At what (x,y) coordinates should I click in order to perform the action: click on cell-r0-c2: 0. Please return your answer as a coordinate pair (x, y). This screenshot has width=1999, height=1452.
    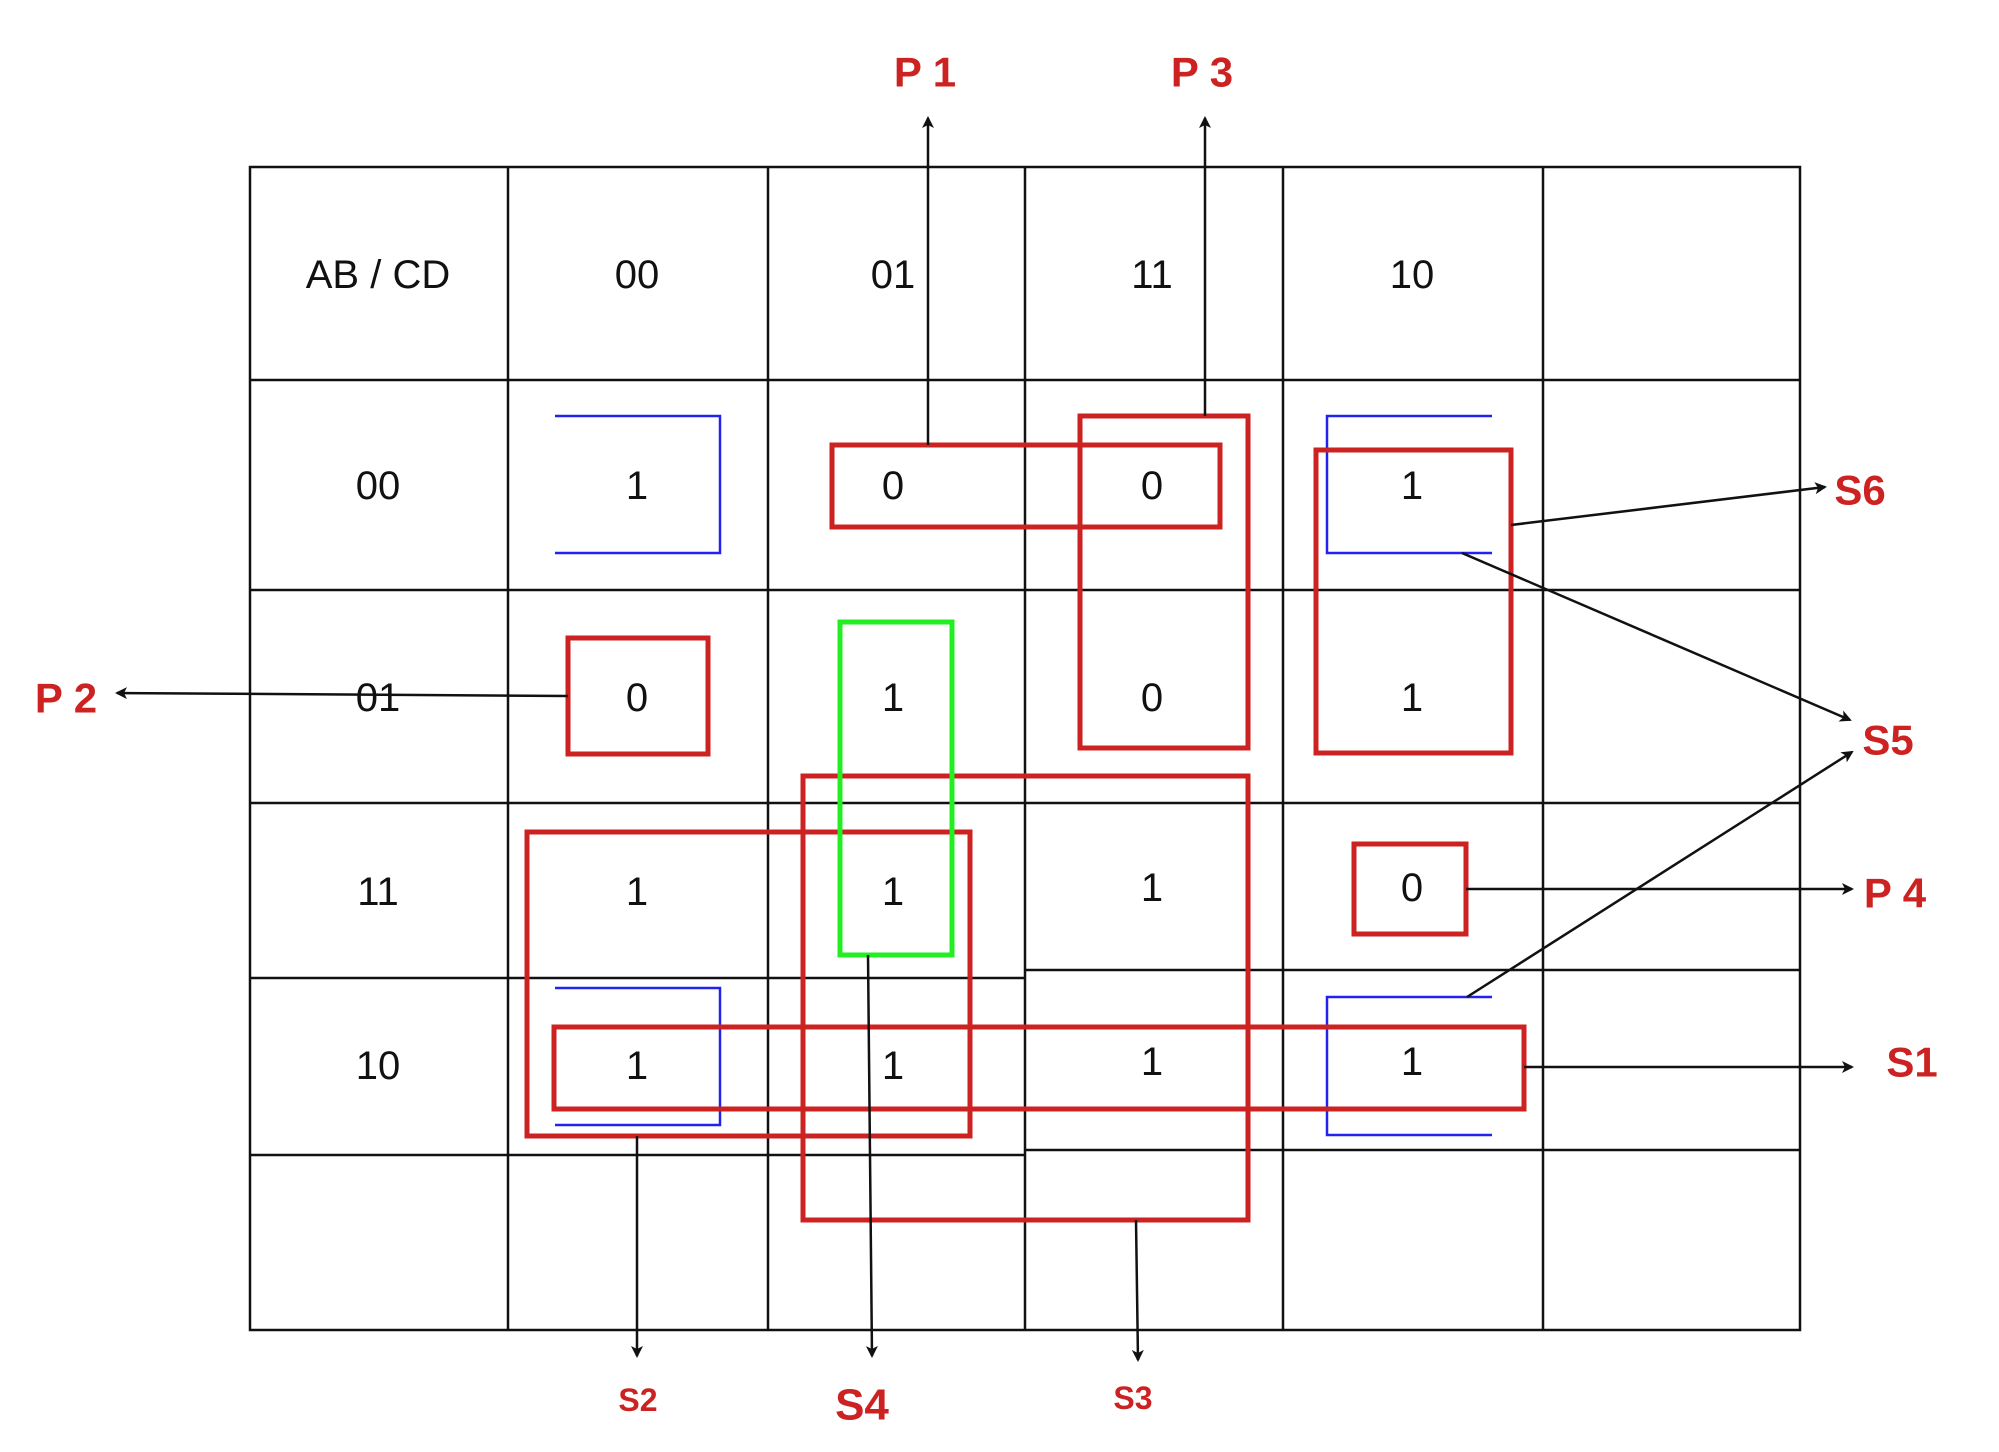
    Looking at the image, I should click on (1152, 486).